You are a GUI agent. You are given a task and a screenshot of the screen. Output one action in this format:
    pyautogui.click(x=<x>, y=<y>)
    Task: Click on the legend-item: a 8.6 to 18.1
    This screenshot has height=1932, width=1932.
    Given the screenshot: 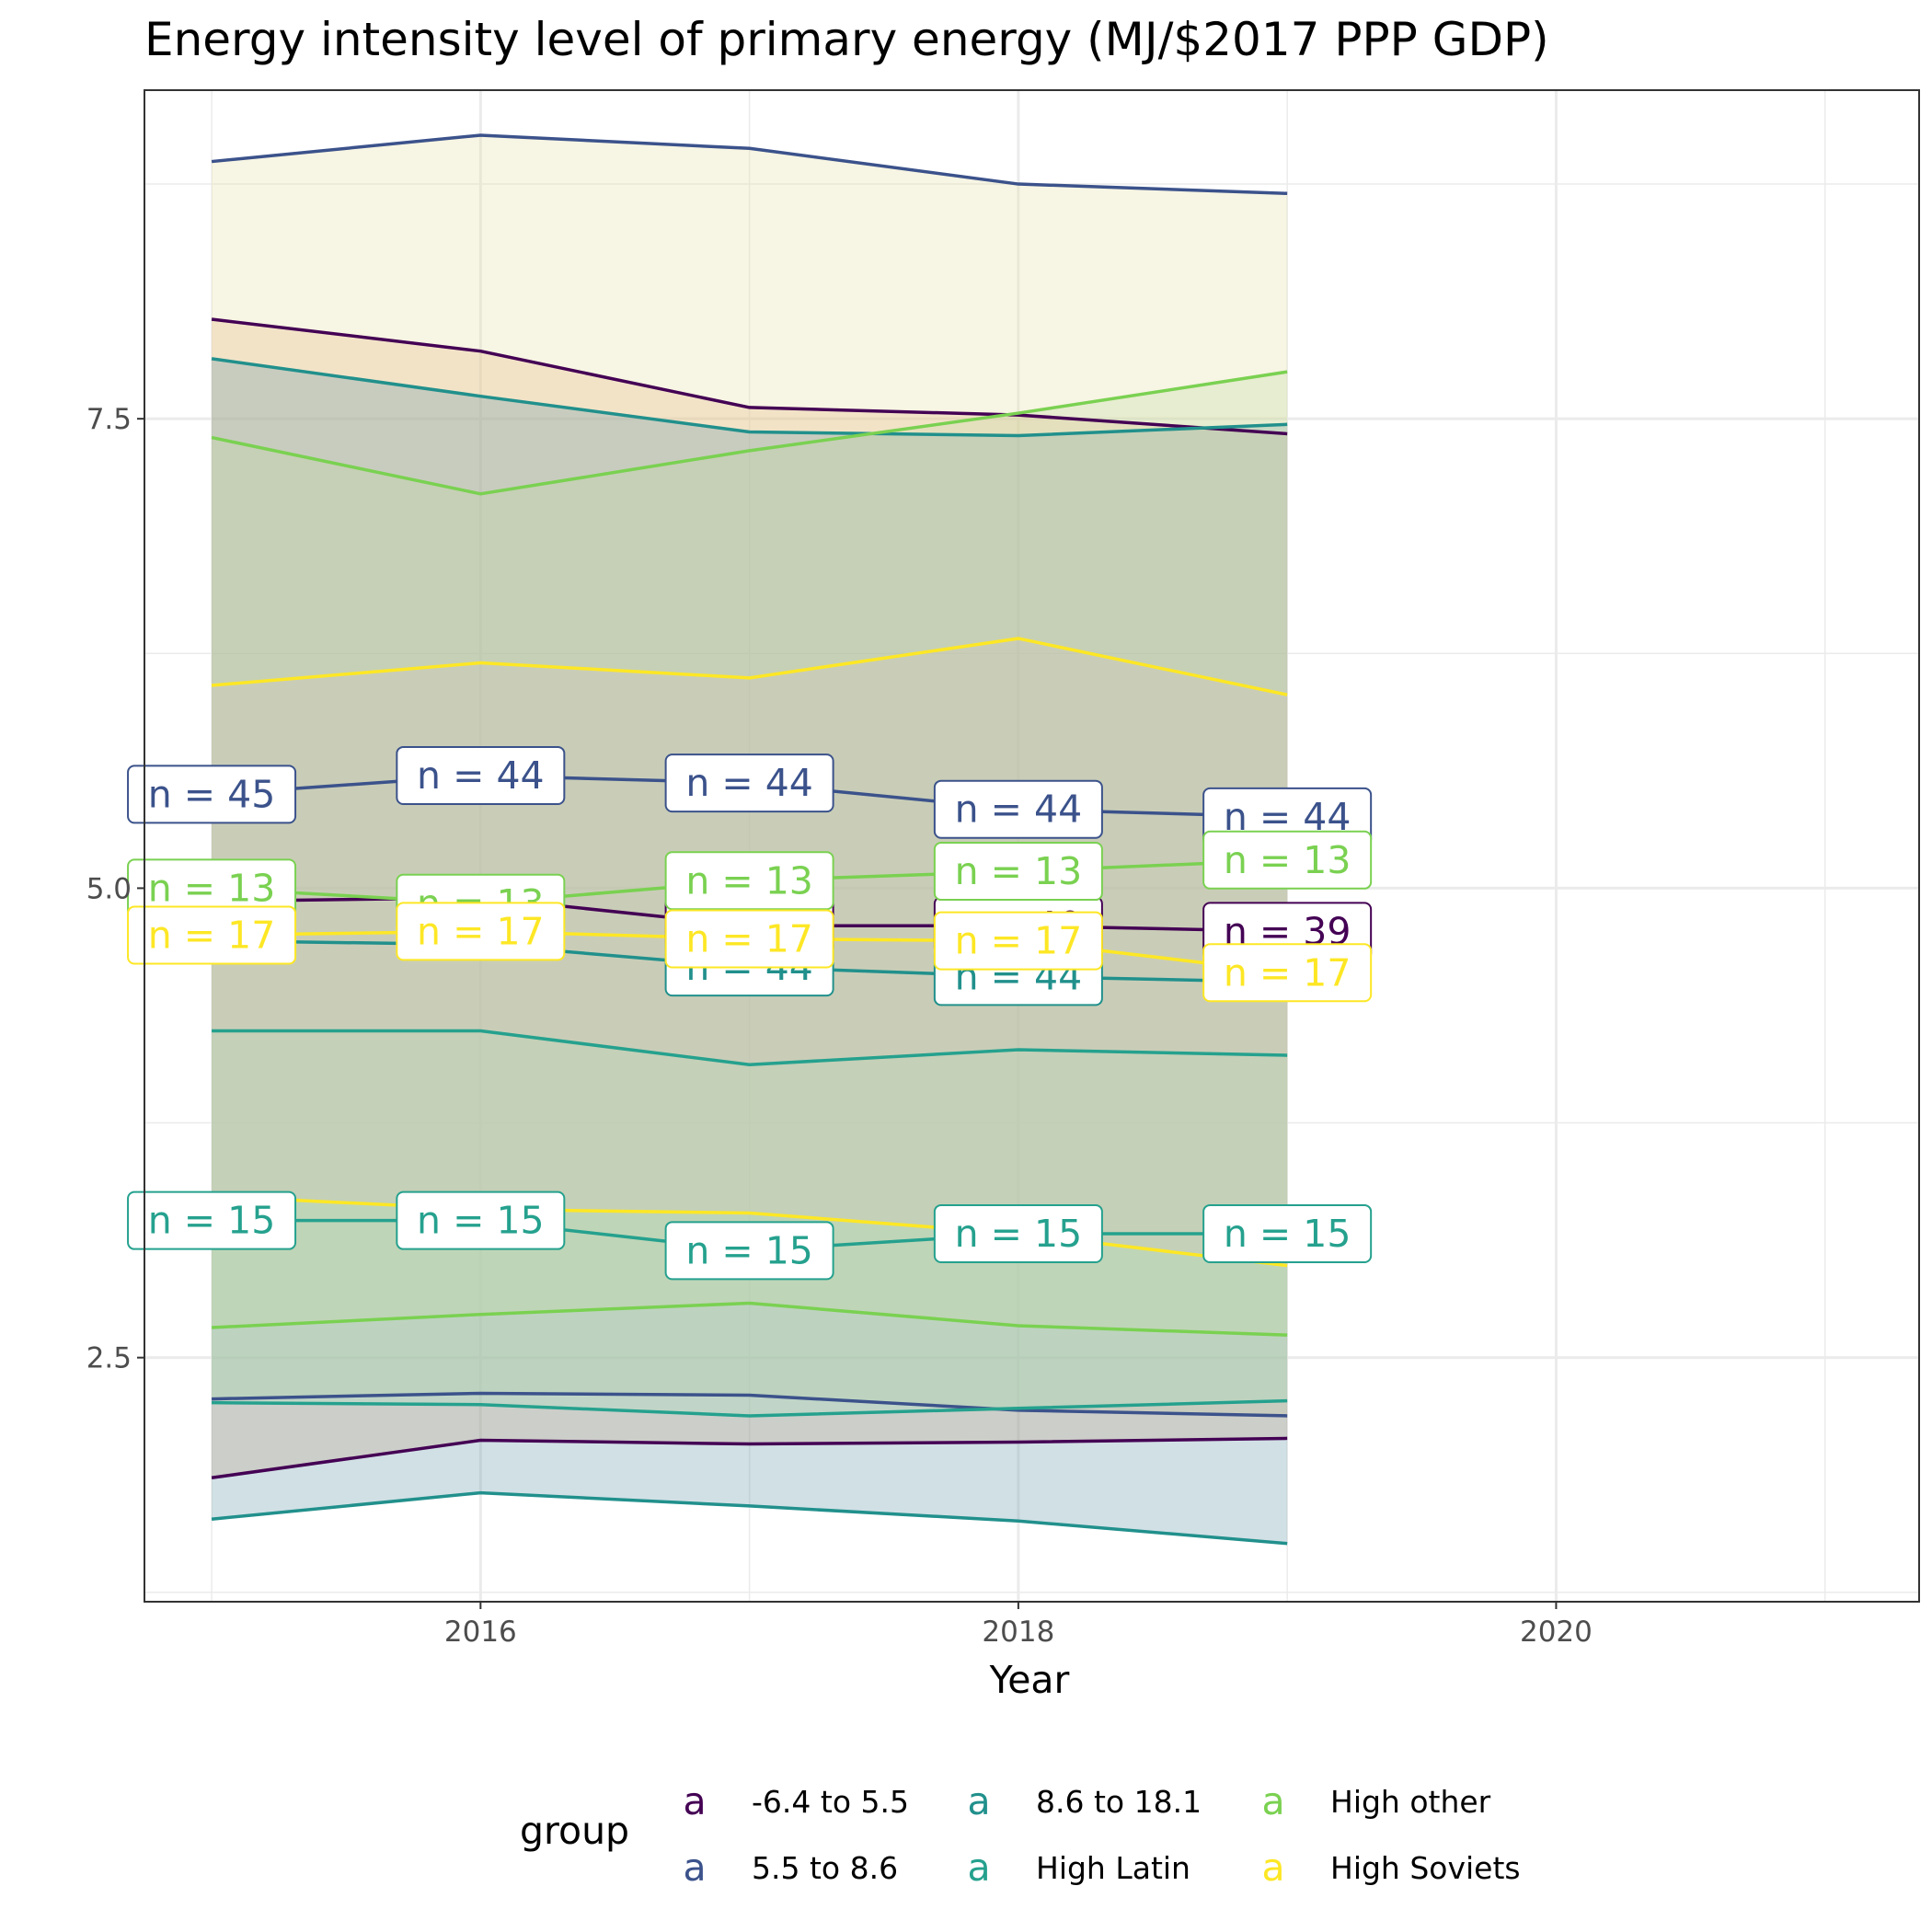 What is the action you would take?
    pyautogui.click(x=1084, y=1801)
    